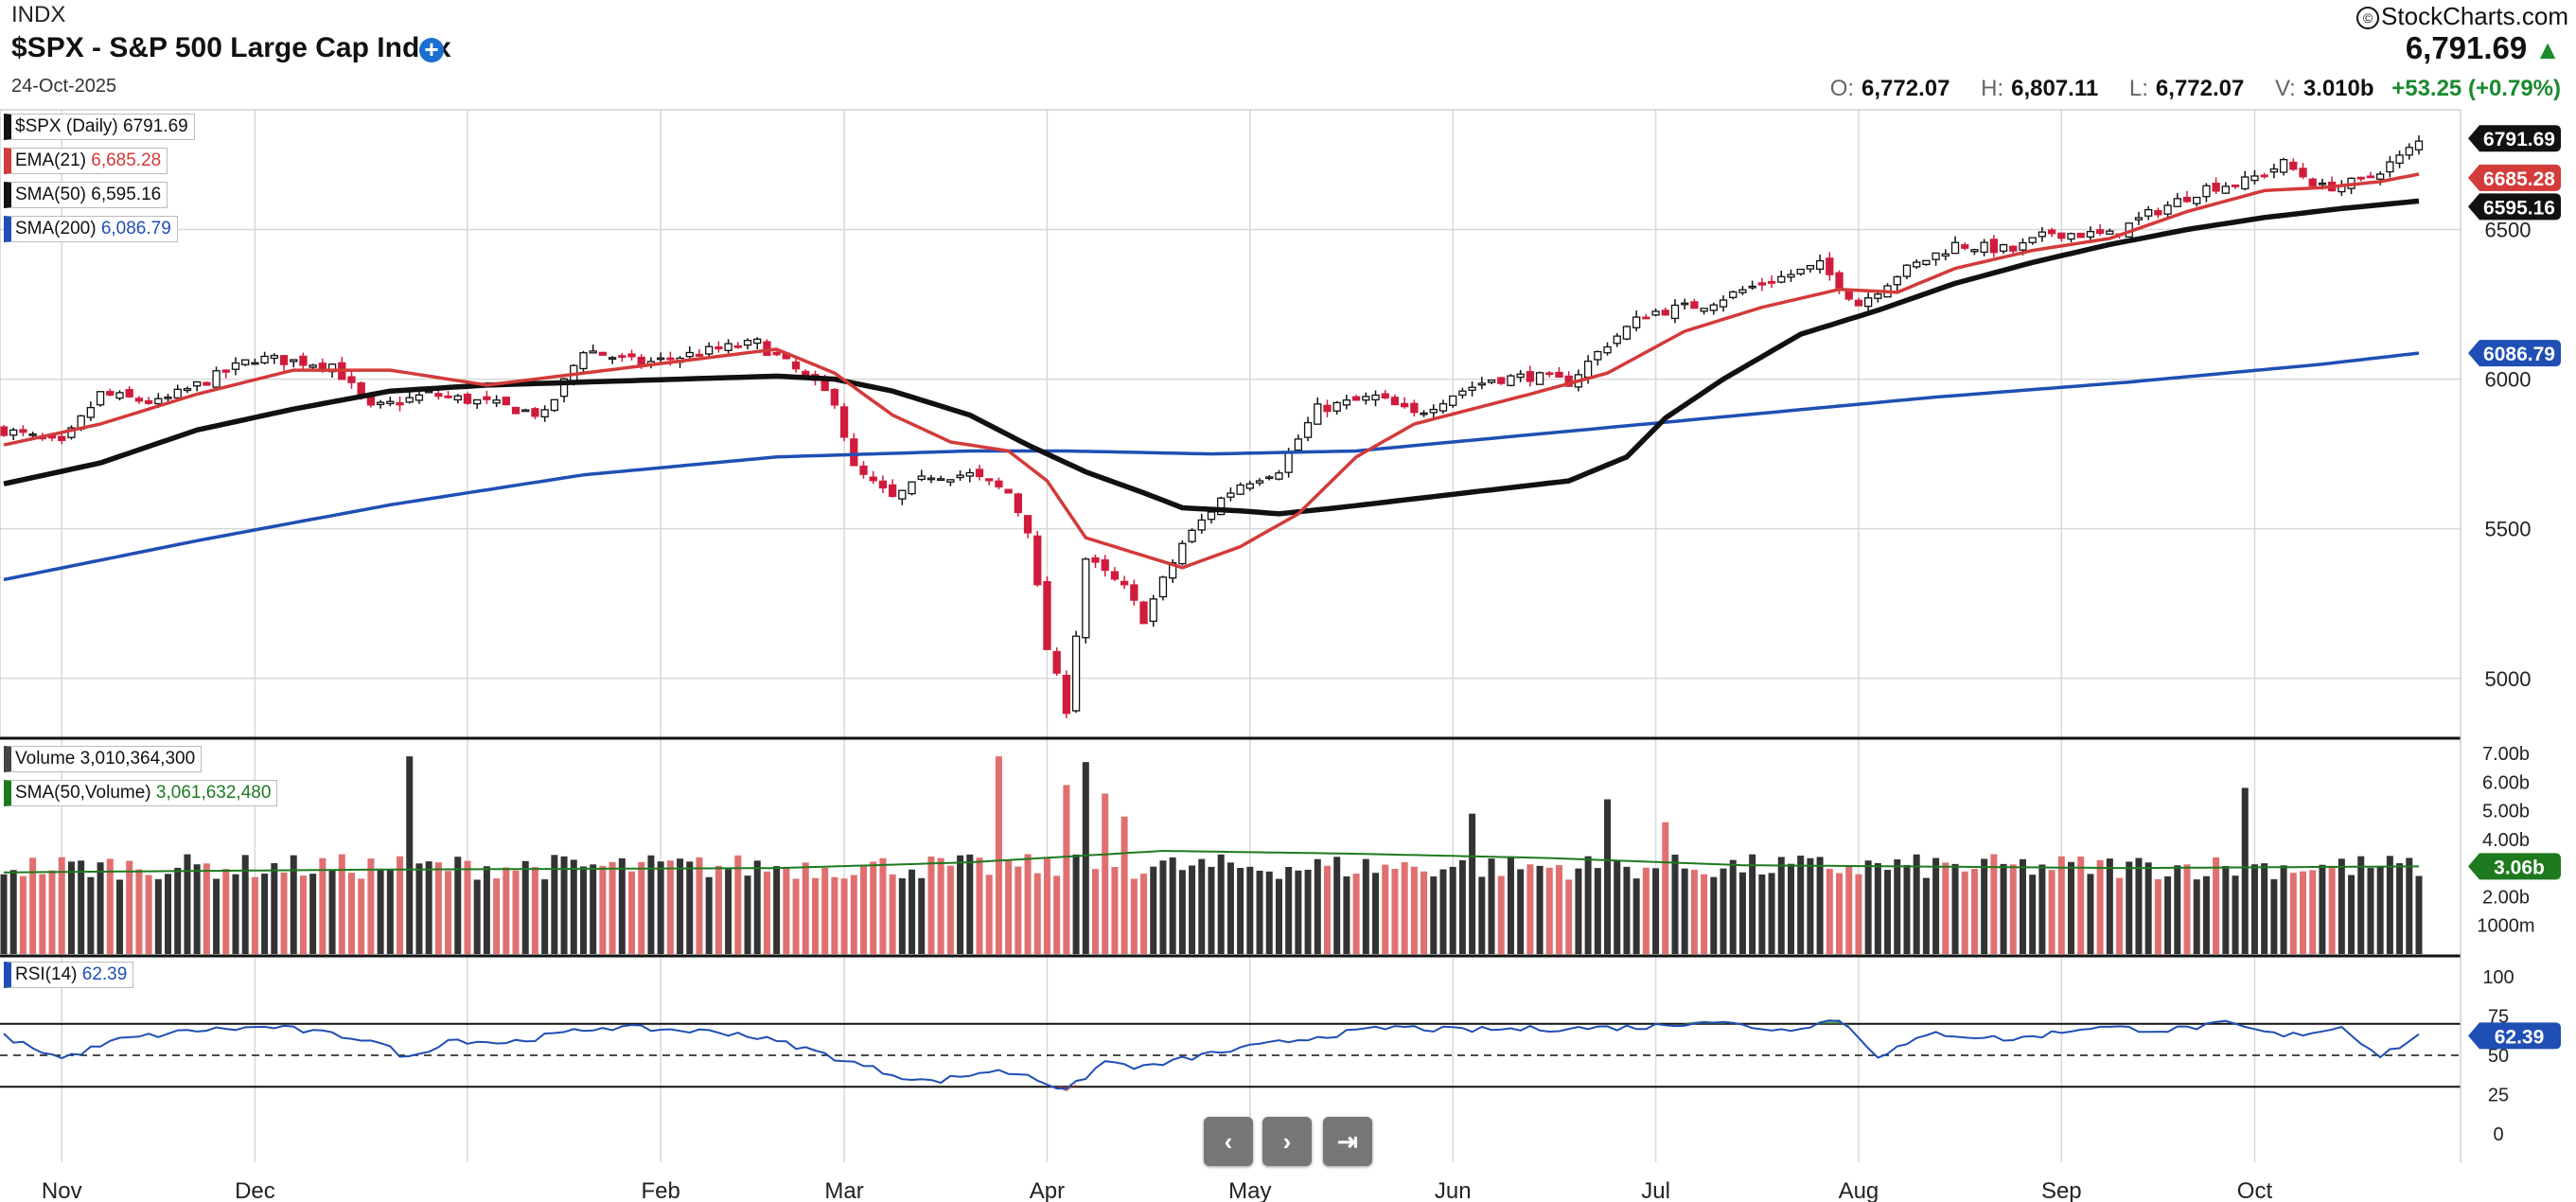 This screenshot has width=2576, height=1202. Describe the element at coordinates (2508, 529) in the screenshot. I see `price-tick-label: 5500` at that location.